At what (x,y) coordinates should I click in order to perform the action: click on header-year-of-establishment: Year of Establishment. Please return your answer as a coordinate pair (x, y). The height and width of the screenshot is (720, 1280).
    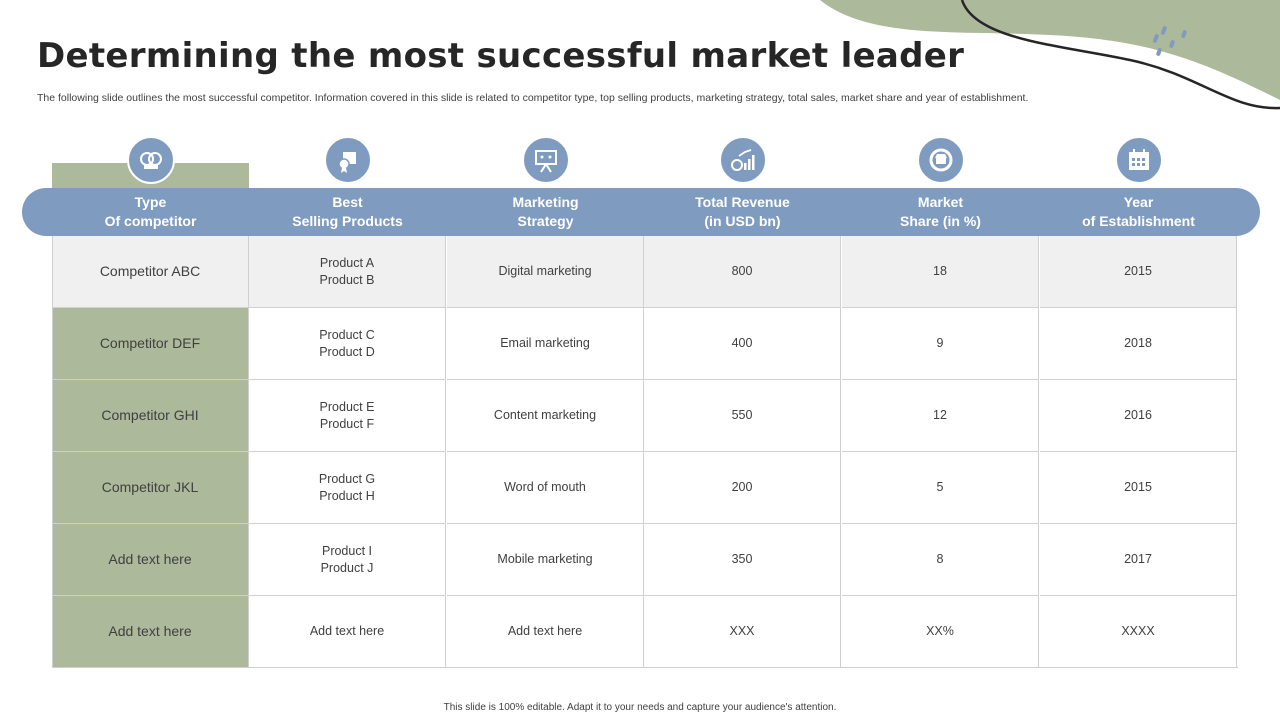
    Looking at the image, I should click on (1138, 212).